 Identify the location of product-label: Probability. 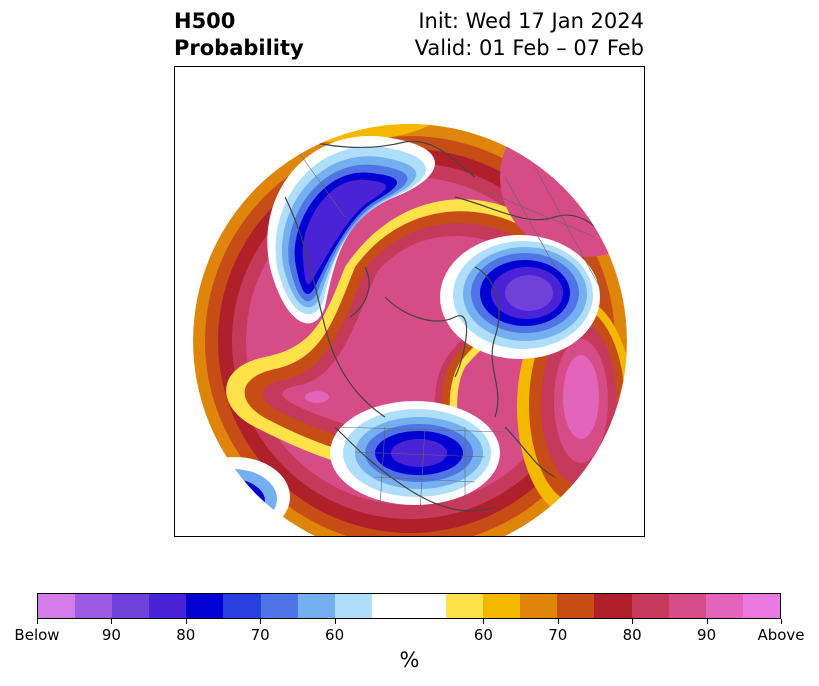
(239, 48).